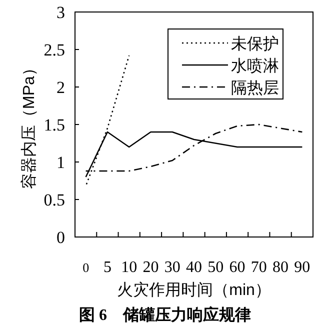 The width and height of the screenshot is (328, 330). Describe the element at coordinates (60, 237) in the screenshot. I see `y-tick-label: 0` at that location.